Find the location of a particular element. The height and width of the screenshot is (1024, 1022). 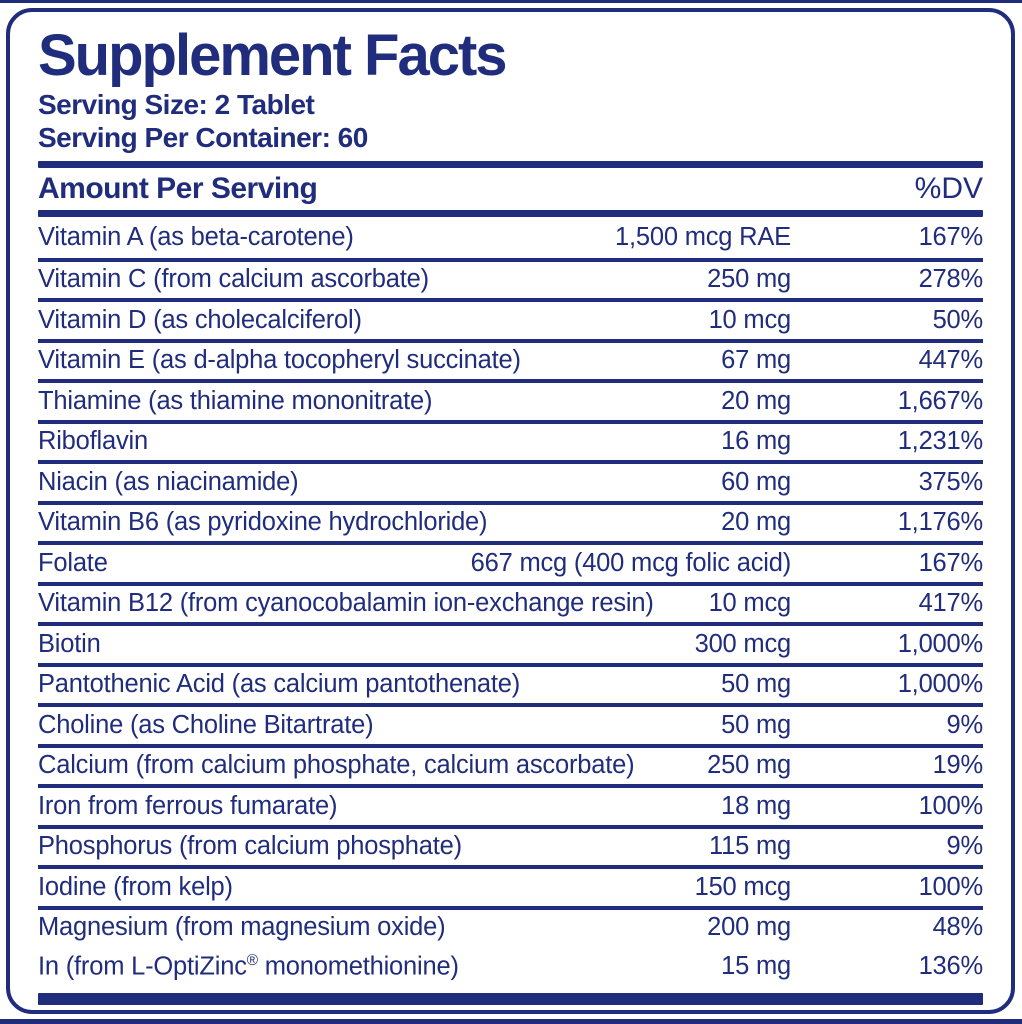

nutrient-amount: 150 mcg is located at coordinates (743, 886).